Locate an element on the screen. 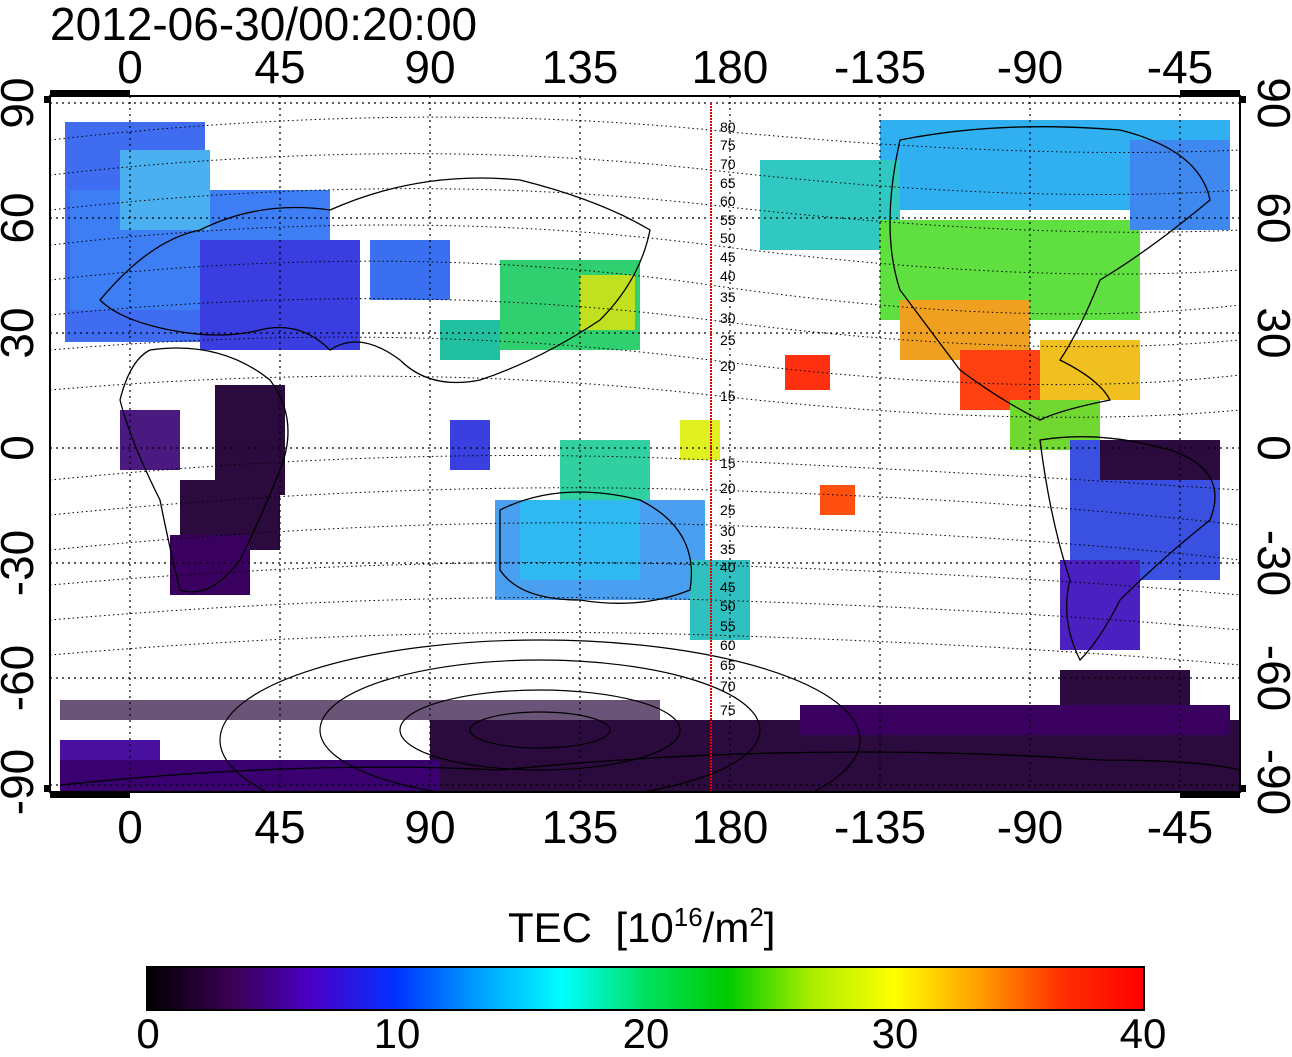 Image resolution: width=1292 pixels, height=1057 pixels. right-lat-tick: 60 is located at coordinates (1270, 217).